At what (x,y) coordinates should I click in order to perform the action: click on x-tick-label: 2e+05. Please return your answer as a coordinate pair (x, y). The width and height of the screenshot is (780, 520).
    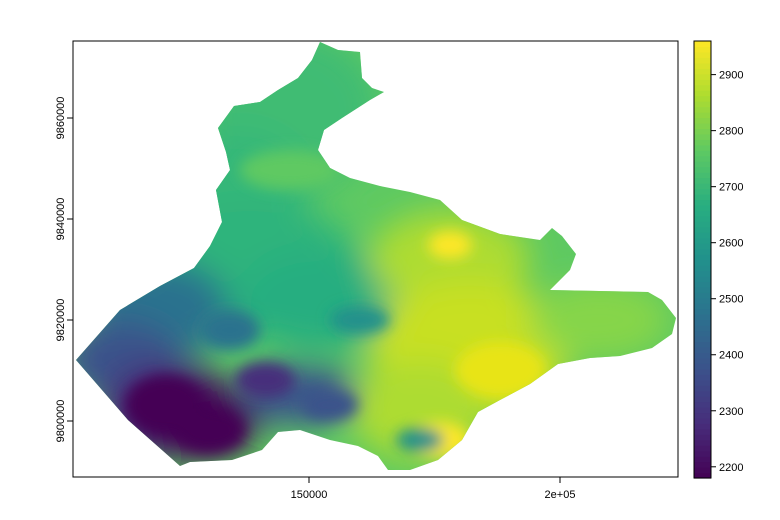
    Looking at the image, I should click on (560, 495).